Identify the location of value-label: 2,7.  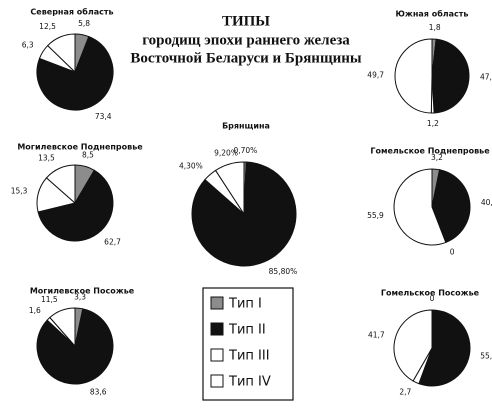
(405, 391).